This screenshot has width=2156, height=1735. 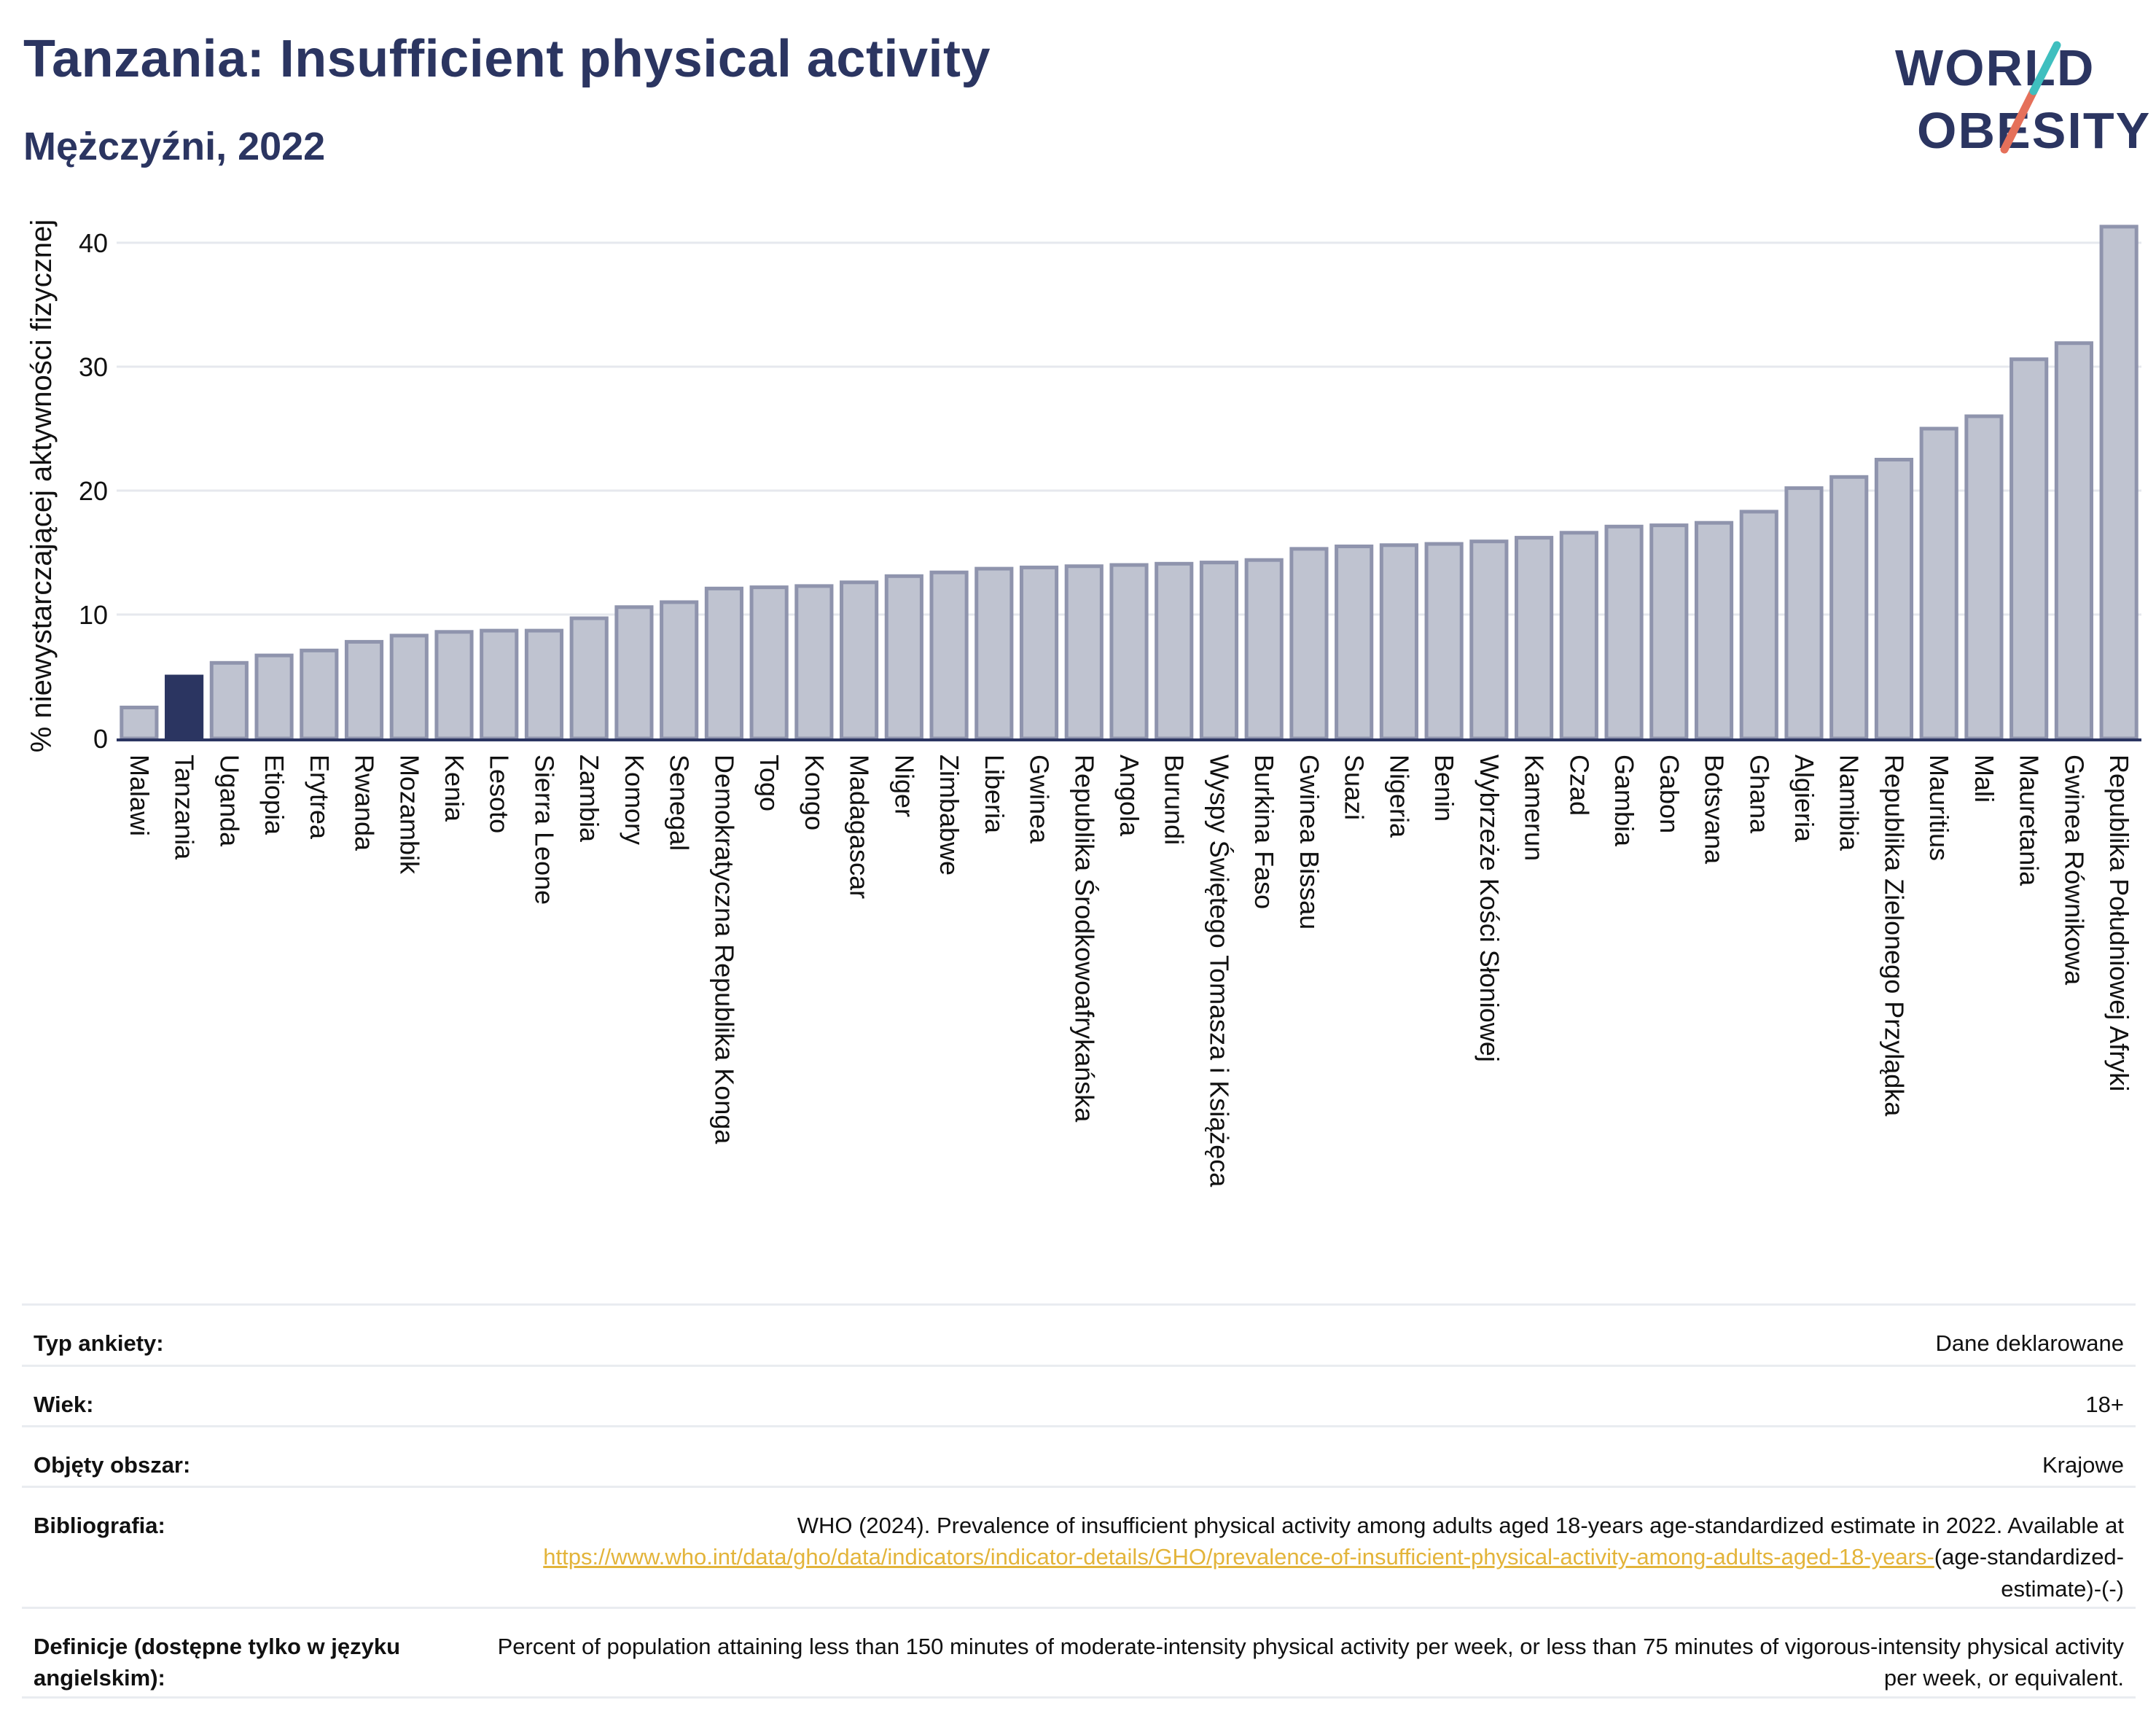 What do you see at coordinates (544, 830) in the screenshot?
I see `x-tick-label: Sierra Leone` at bounding box center [544, 830].